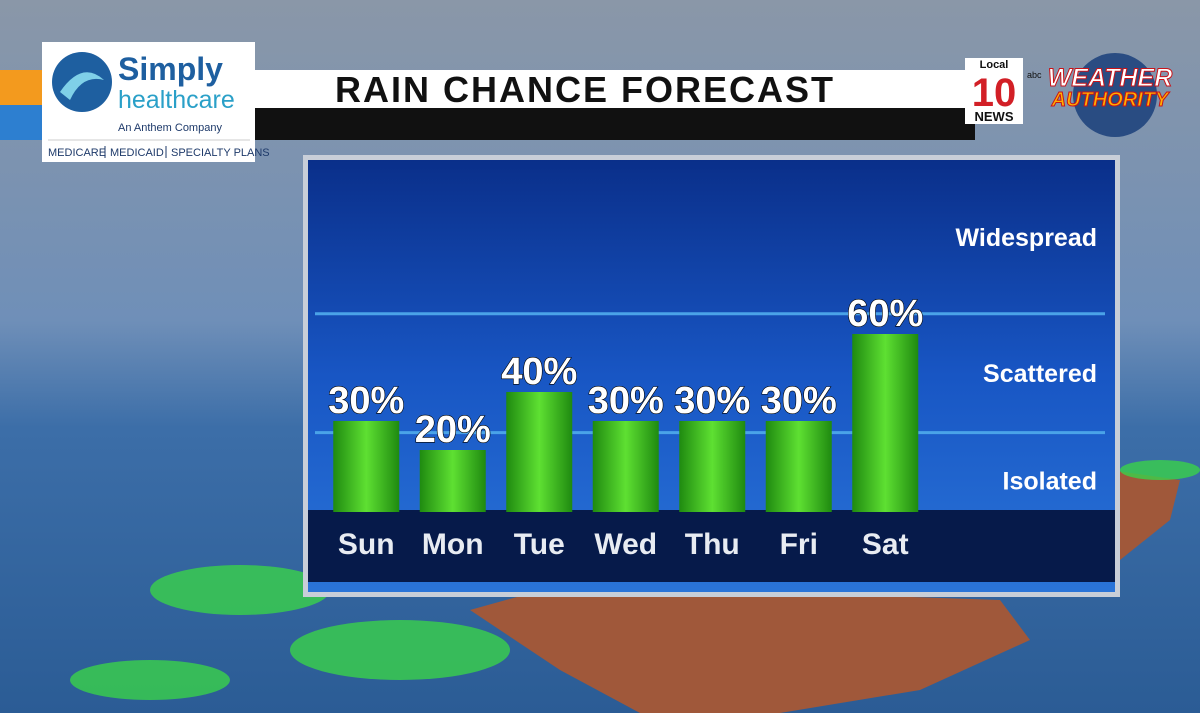 This screenshot has height=718, width=1200. I want to click on sponsor-name: healthcare, so click(176, 100).